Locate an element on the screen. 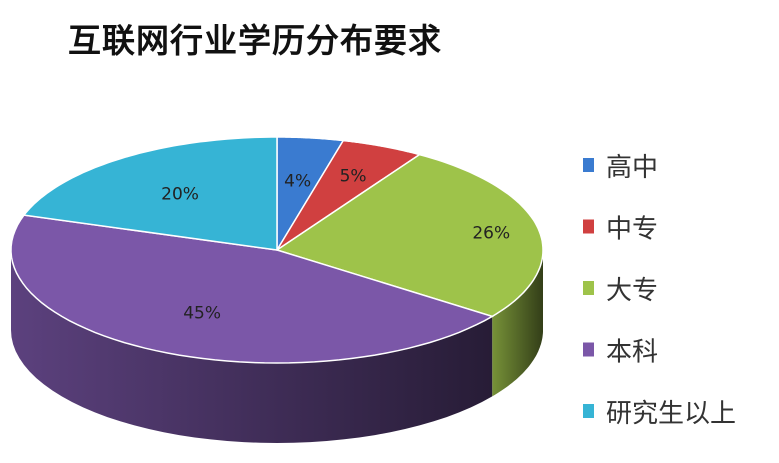 This screenshot has width=779, height=463. data-label: 4% is located at coordinates (297, 181).